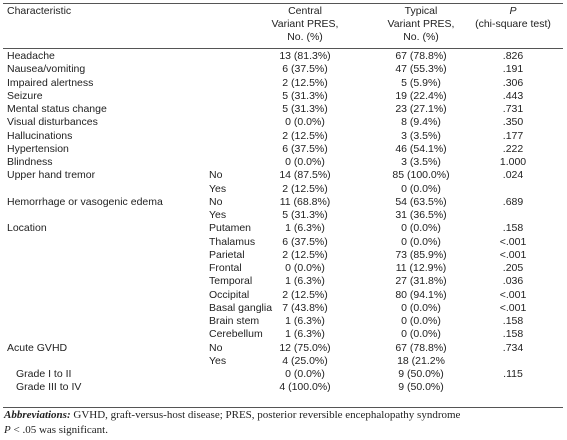 The image size is (567, 440). I want to click on cell-typical: 11 (12.9%), so click(421, 268).